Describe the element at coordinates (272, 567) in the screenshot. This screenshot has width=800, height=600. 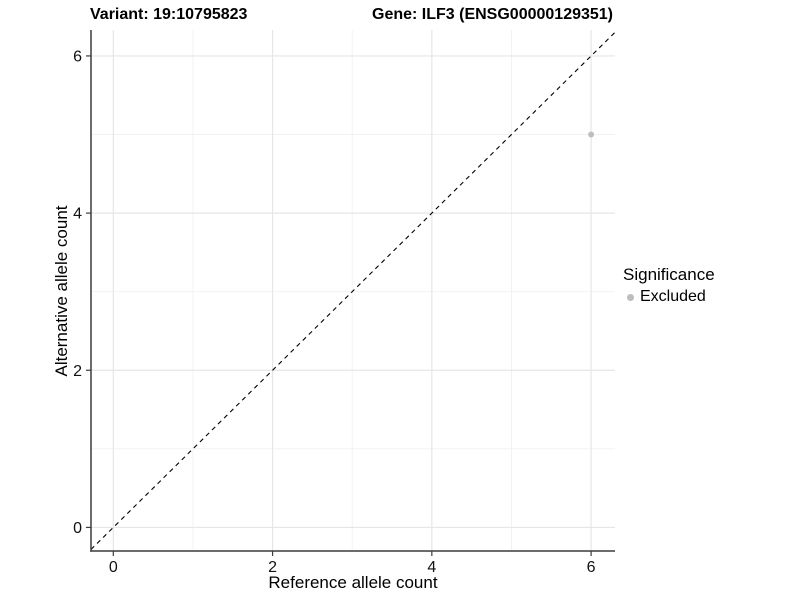
I see `x-tick-label: 2` at that location.